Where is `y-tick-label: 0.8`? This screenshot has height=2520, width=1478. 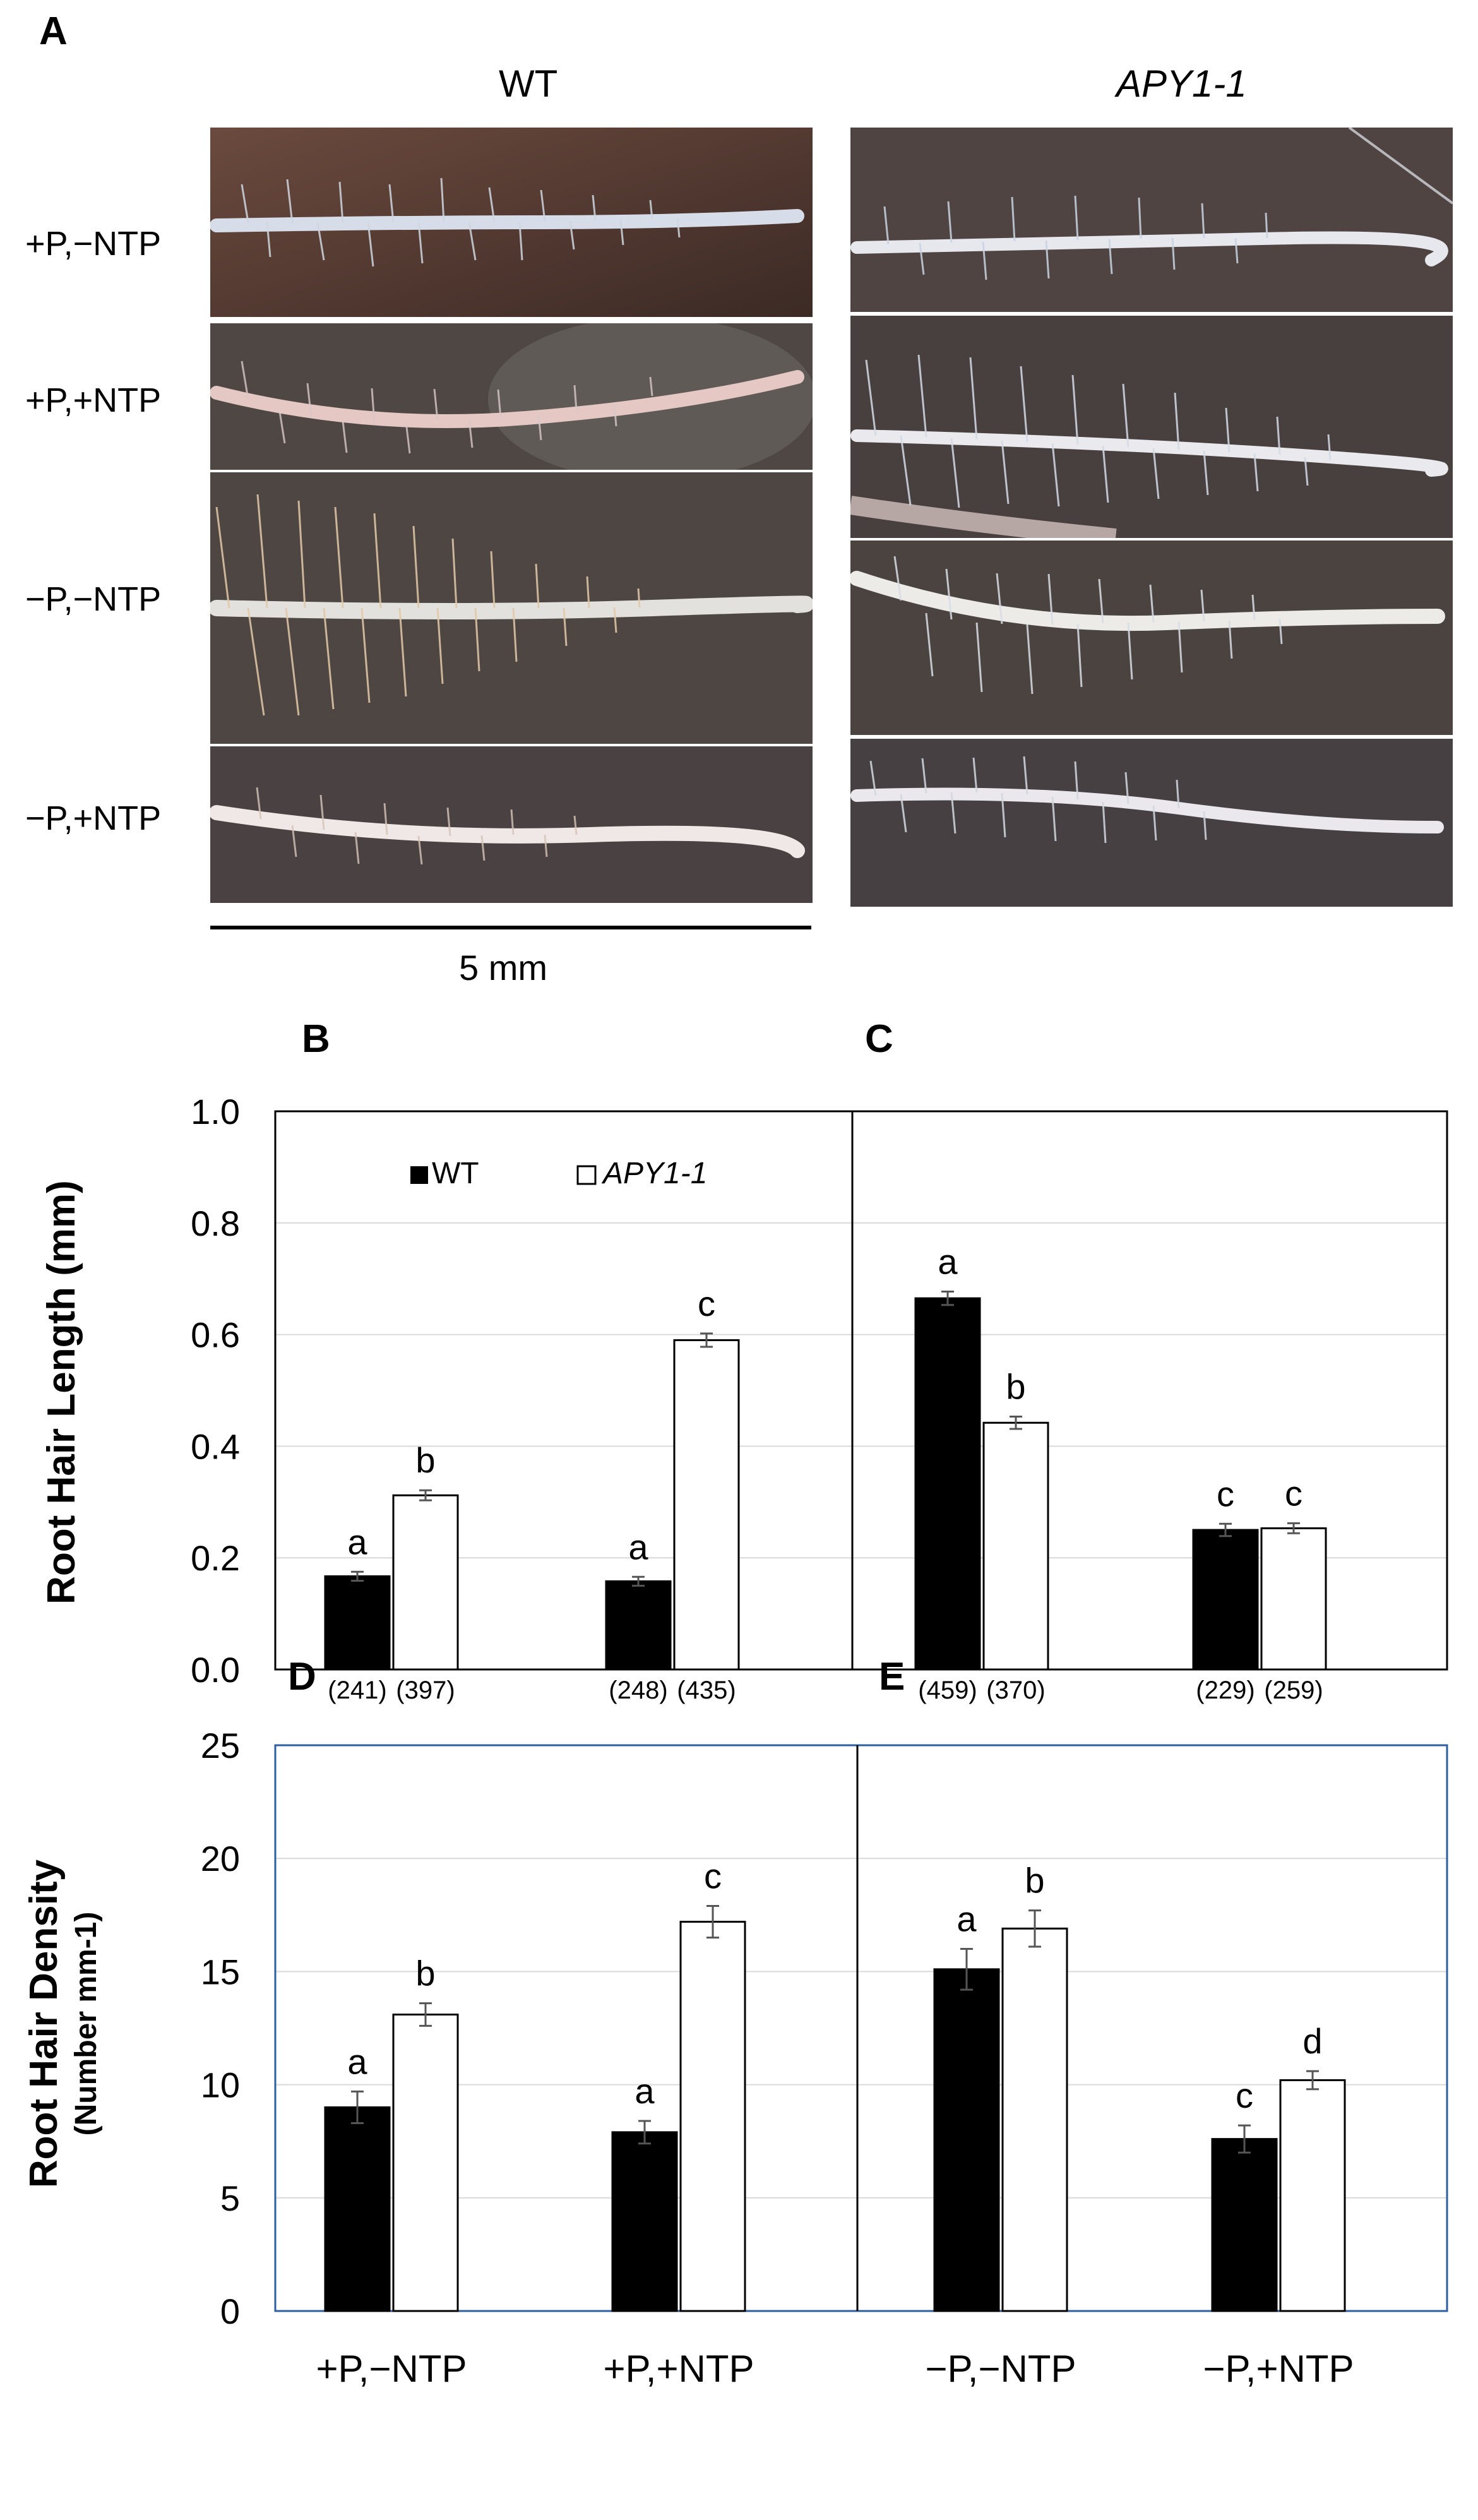 y-tick-label: 0.8 is located at coordinates (215, 1223).